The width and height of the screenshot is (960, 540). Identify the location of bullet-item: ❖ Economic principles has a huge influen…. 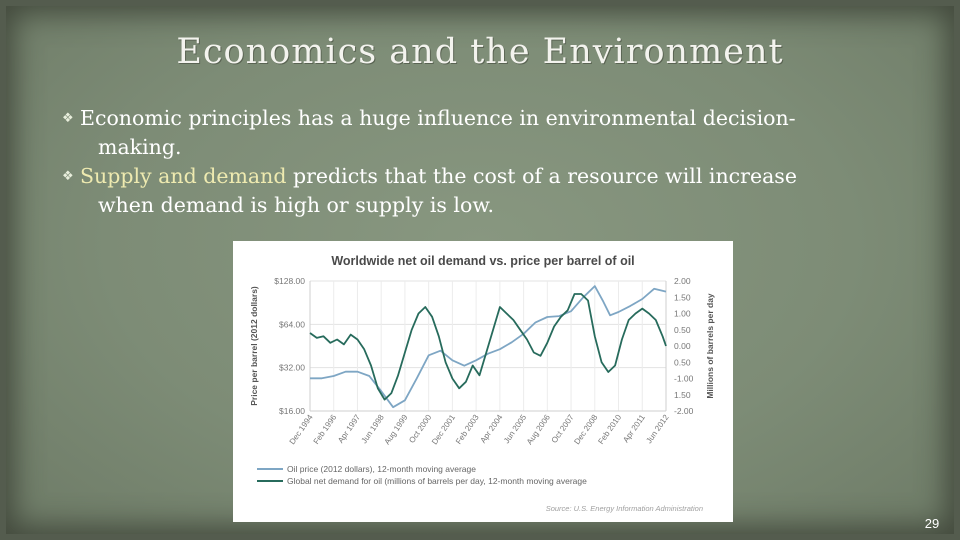
(472, 133).